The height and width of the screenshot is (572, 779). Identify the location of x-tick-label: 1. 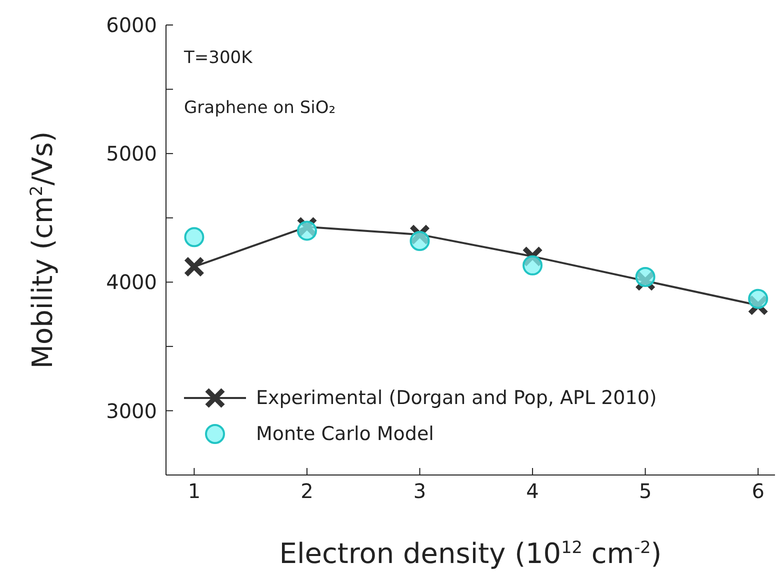
(194, 491).